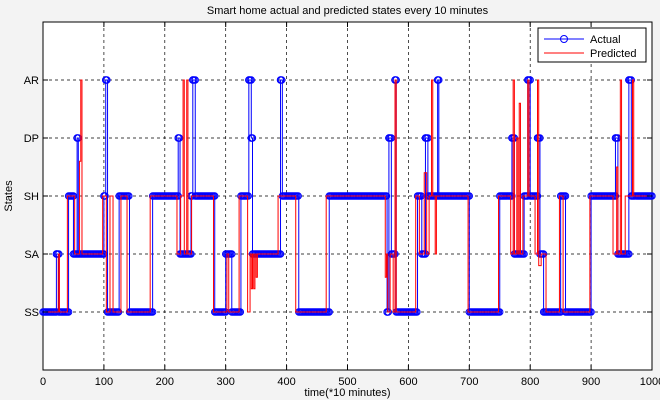 The height and width of the screenshot is (400, 660). Describe the element at coordinates (31, 81) in the screenshot. I see `y-tick-label: AR` at that location.